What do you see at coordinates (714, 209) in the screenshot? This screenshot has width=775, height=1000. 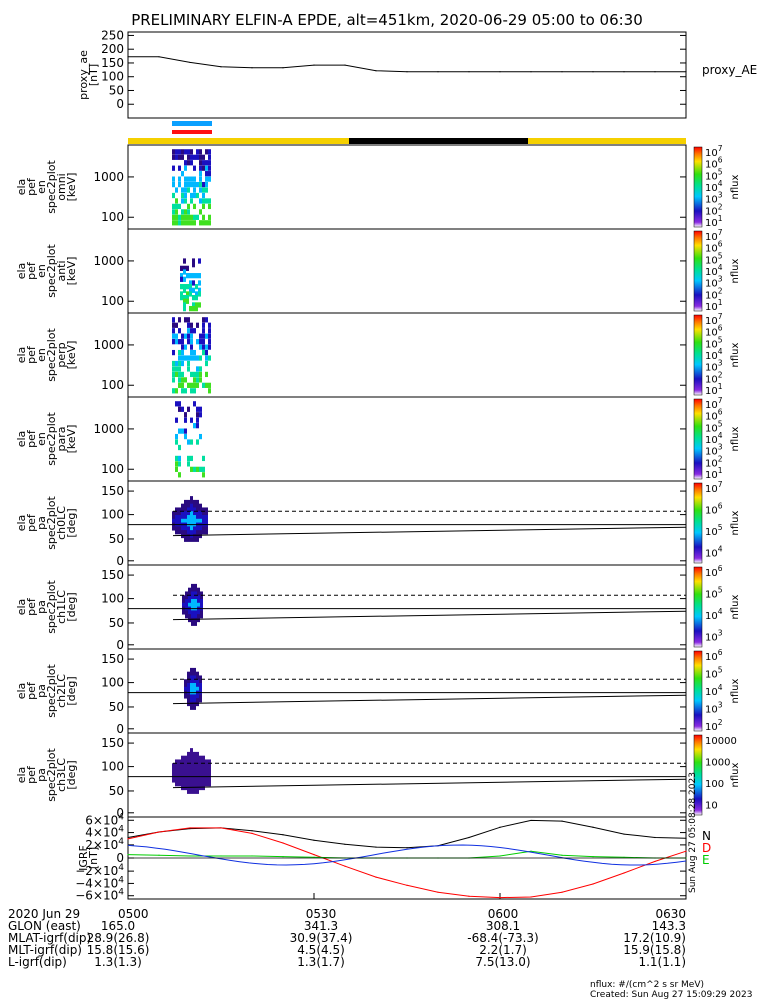 I see `colorbar-tick-label: 10²` at bounding box center [714, 209].